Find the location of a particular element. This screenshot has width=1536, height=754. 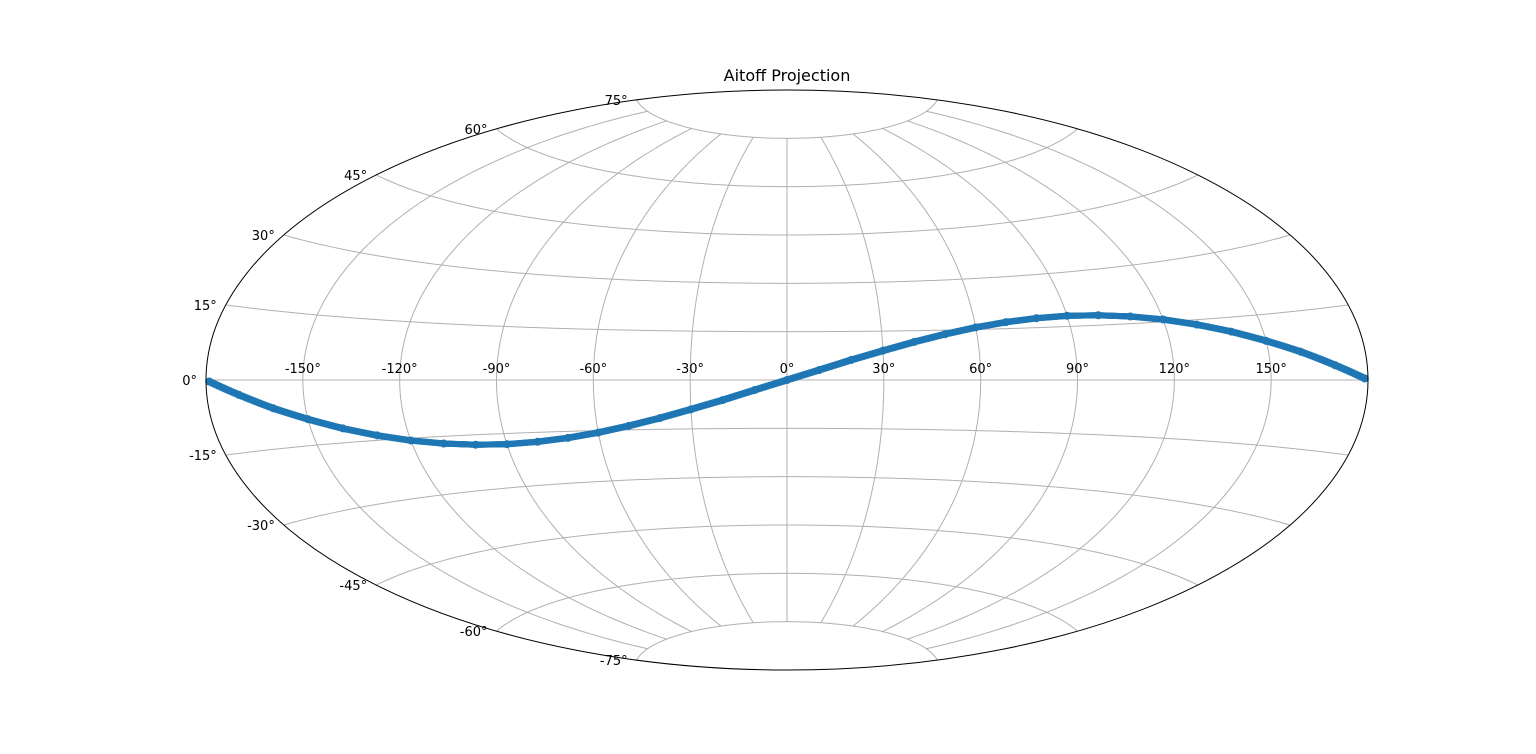

x-tick-label: 120° is located at coordinates (1174, 369).